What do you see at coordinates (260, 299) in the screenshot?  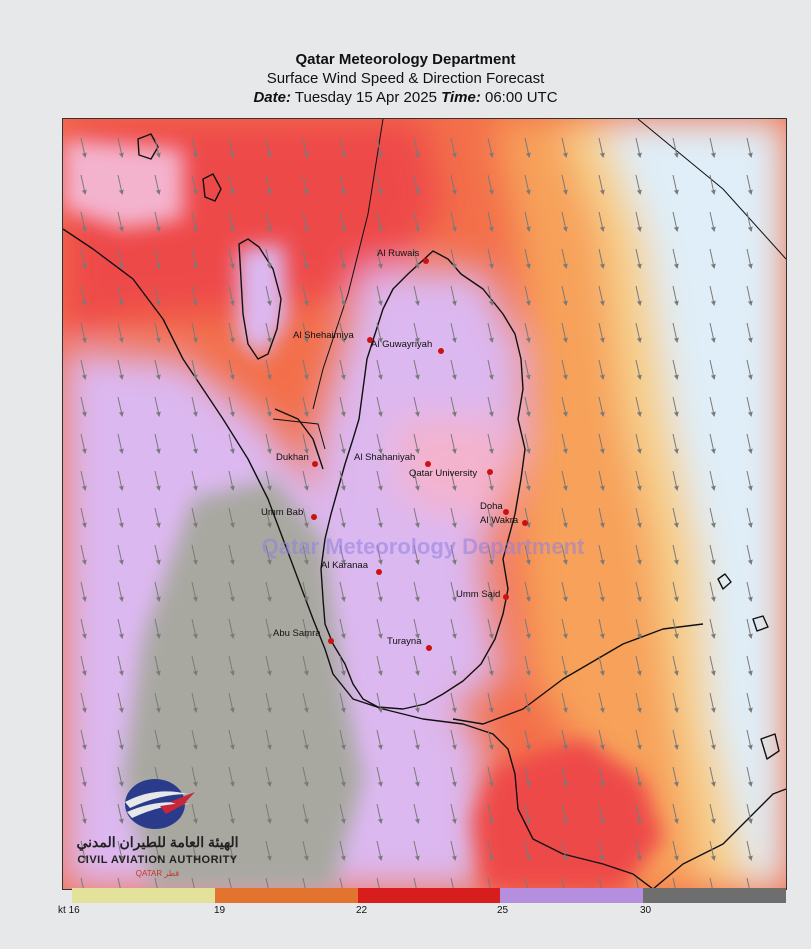 I see `bahrain-island` at bounding box center [260, 299].